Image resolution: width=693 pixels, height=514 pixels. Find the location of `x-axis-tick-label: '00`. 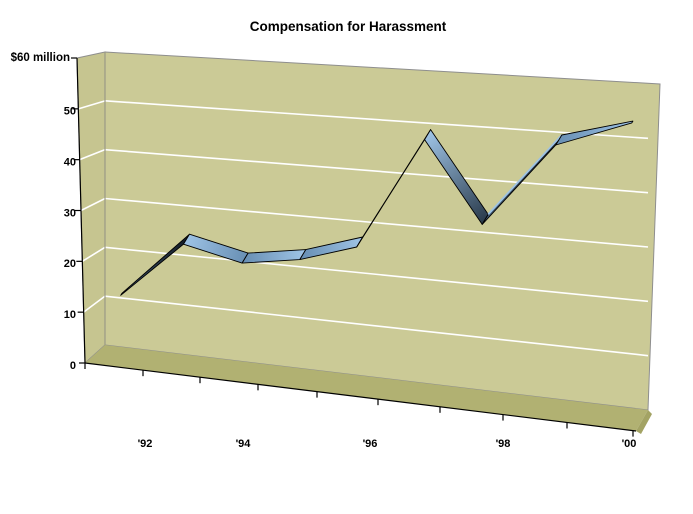

x-axis-tick-label: '00 is located at coordinates (629, 444).